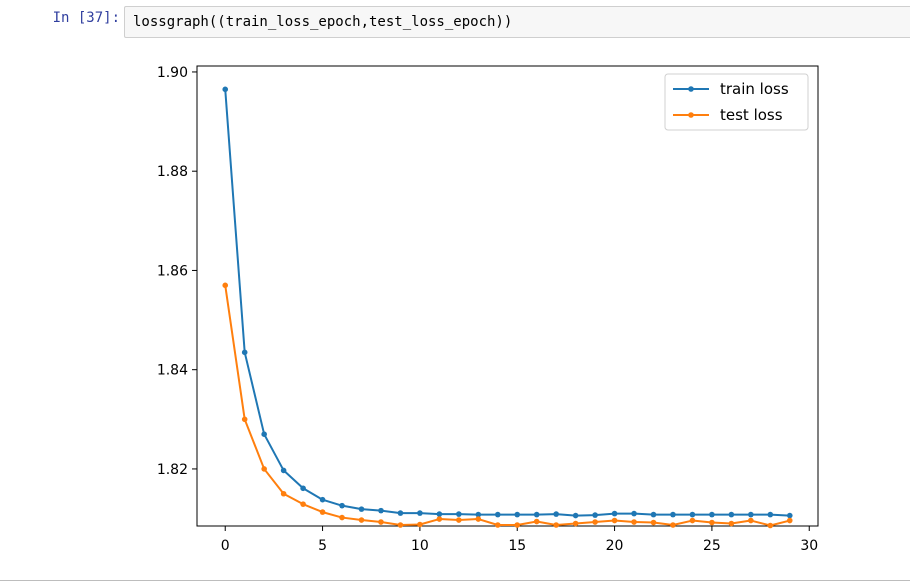 The height and width of the screenshot is (587, 910). What do you see at coordinates (172, 172) in the screenshot?
I see `y-tick-label: 1.88` at bounding box center [172, 172].